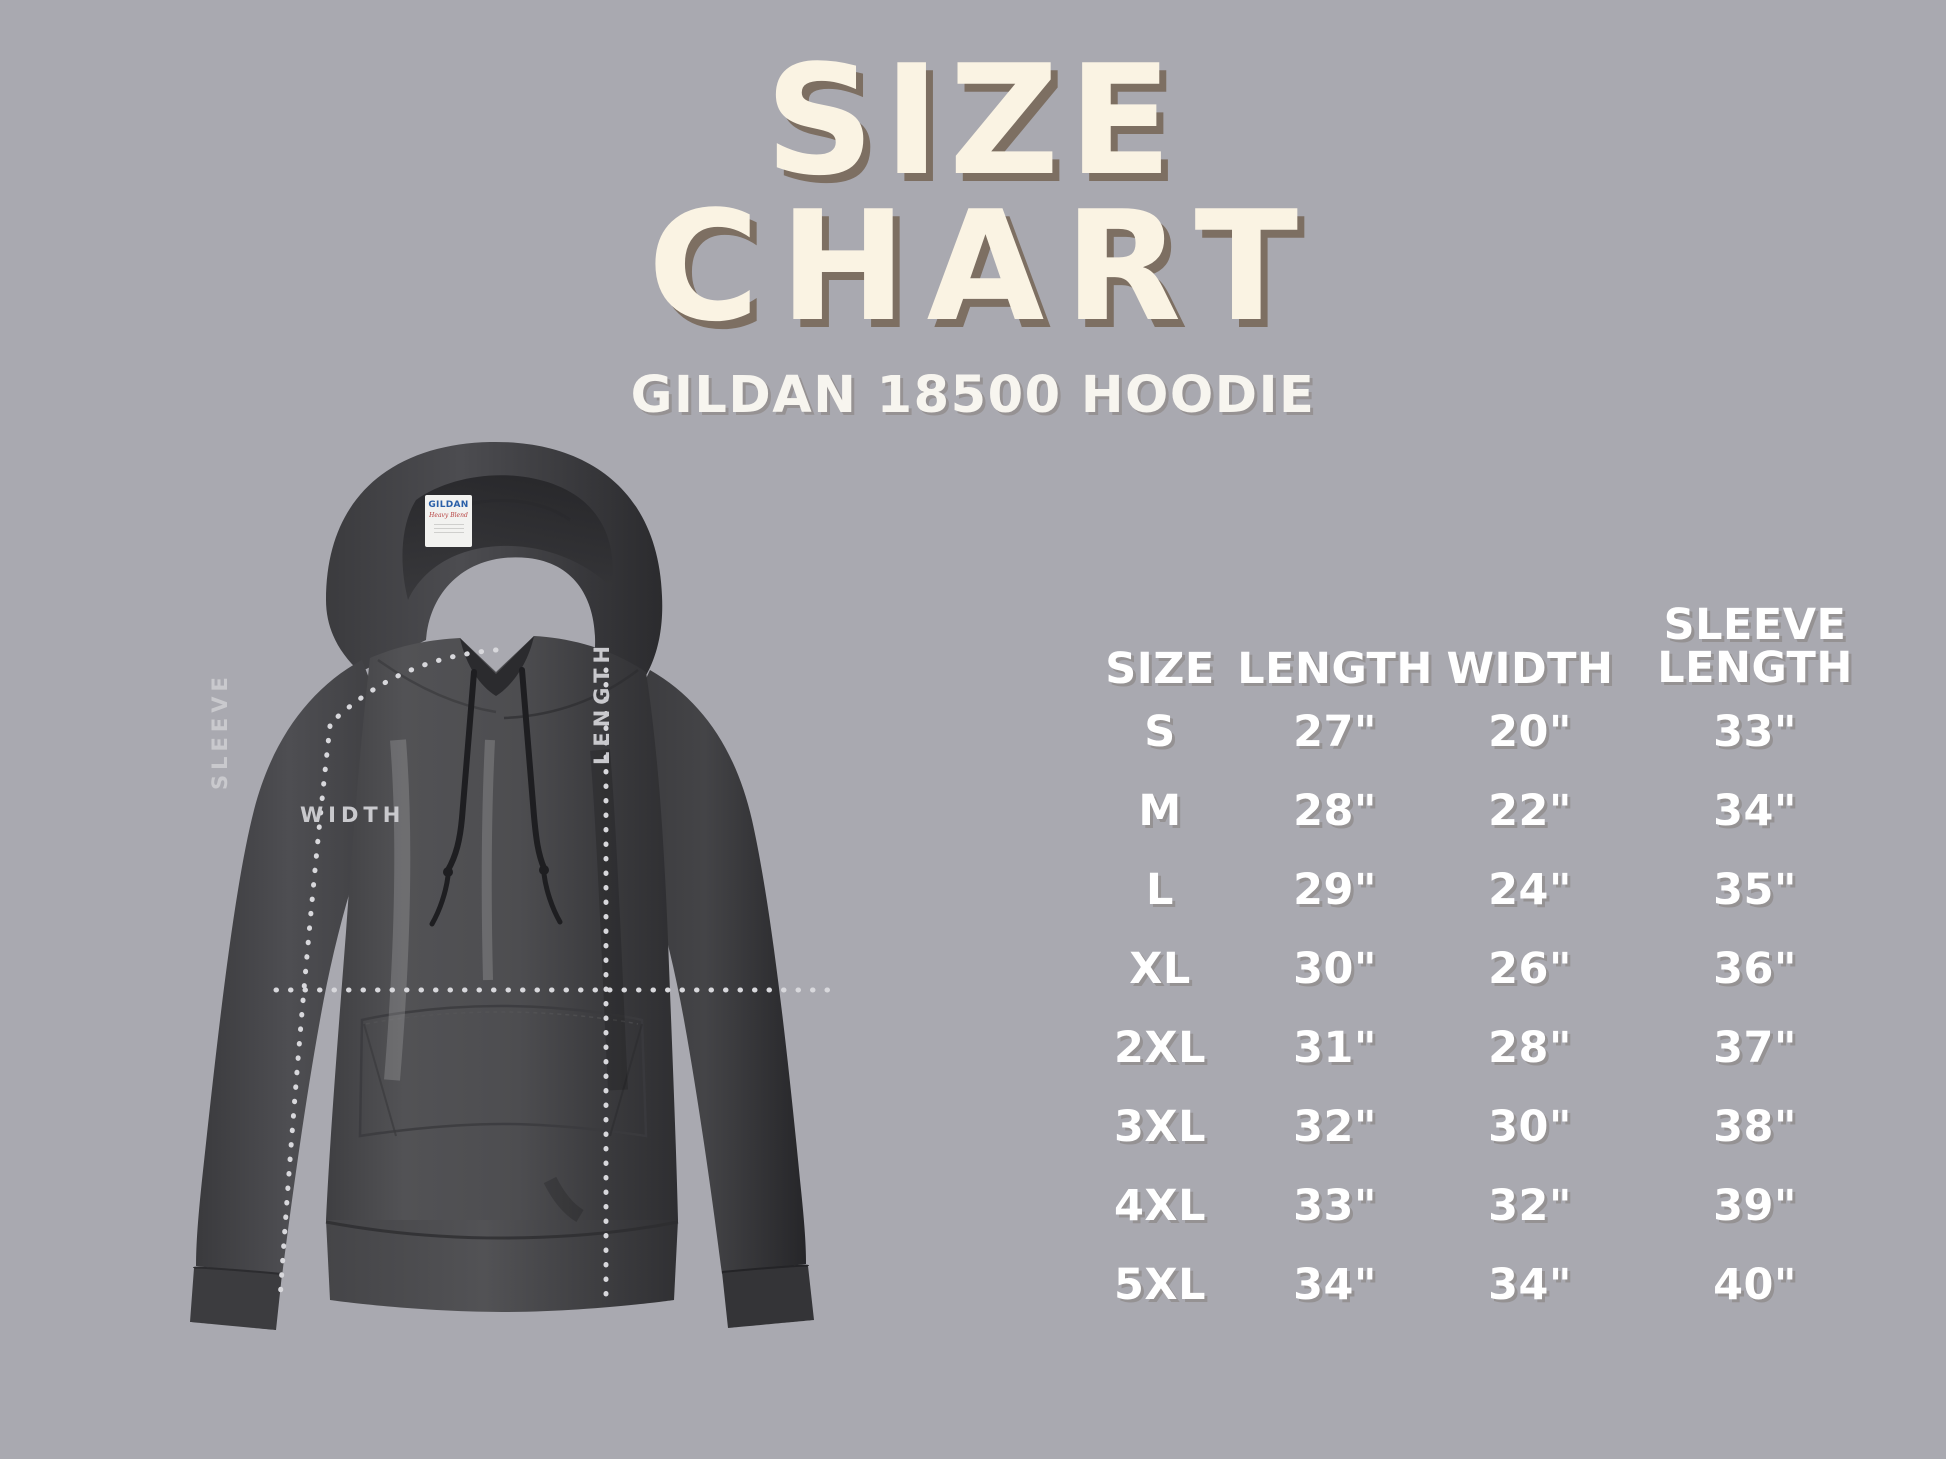 The height and width of the screenshot is (1459, 1946). What do you see at coordinates (1485, 731) in the screenshot?
I see `table-row: S 27" 20" 33"` at bounding box center [1485, 731].